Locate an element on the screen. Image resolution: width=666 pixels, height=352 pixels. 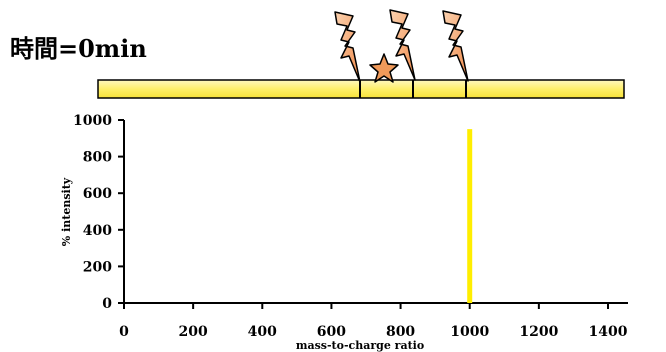
time-label: 時間=0min is located at coordinates (78, 48).